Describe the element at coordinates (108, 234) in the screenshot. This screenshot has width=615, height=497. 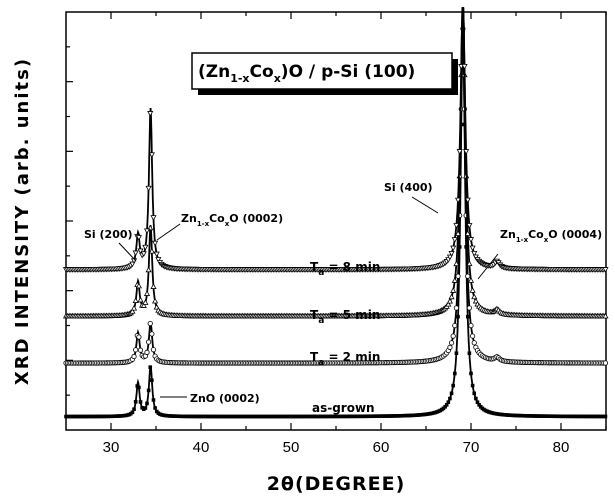
I see `annotation-si-200: Si (200)` at that location.